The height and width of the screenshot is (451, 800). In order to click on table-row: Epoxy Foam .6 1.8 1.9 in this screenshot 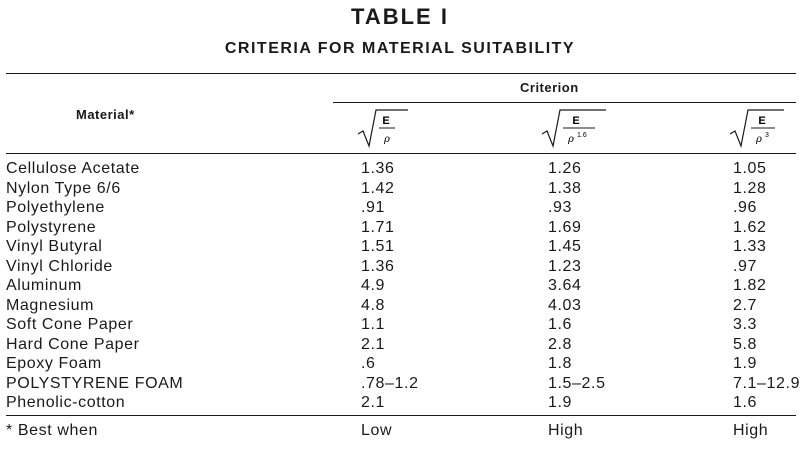, I will do `click(401, 363)`.